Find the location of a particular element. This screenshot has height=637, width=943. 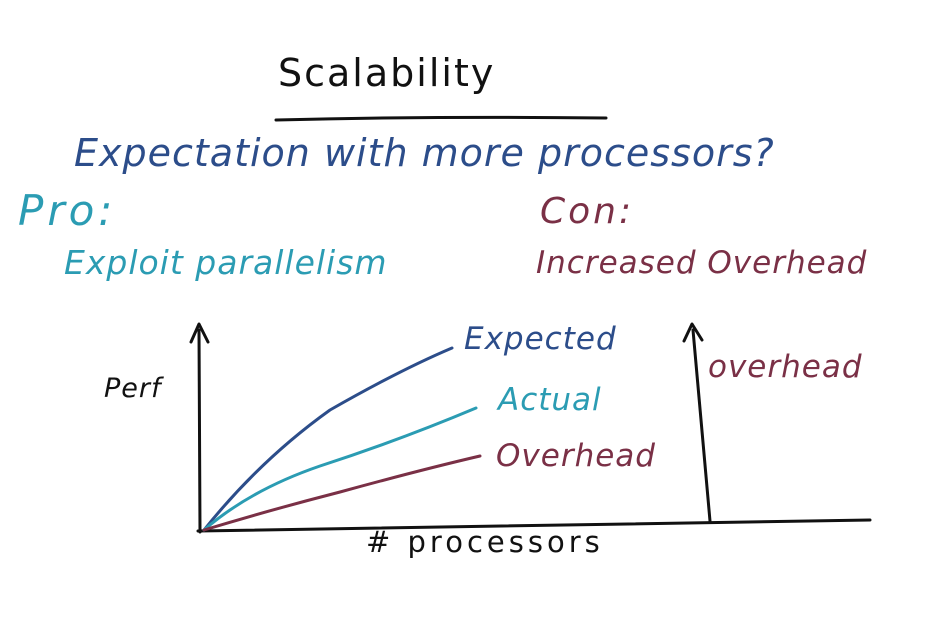

con-text: Increased Overhead is located at coordinates (702, 263).